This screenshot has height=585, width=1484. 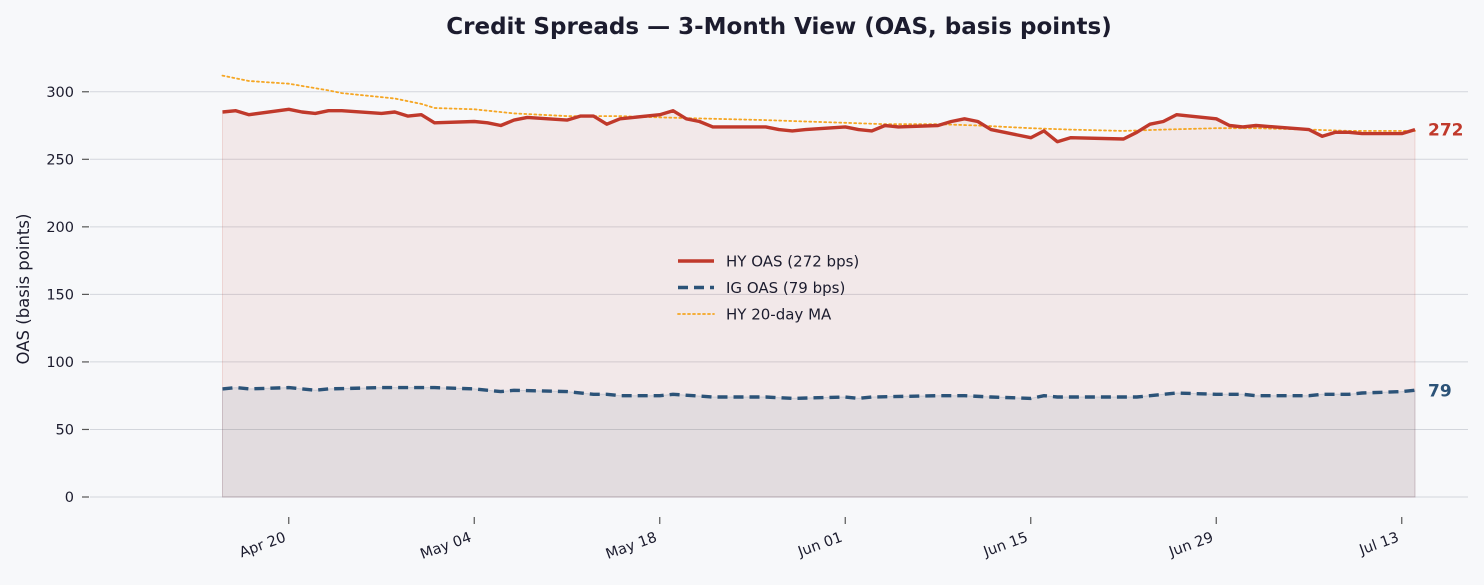 I want to click on legend-label-0: HY OAS (272 bps), so click(x=792, y=262).